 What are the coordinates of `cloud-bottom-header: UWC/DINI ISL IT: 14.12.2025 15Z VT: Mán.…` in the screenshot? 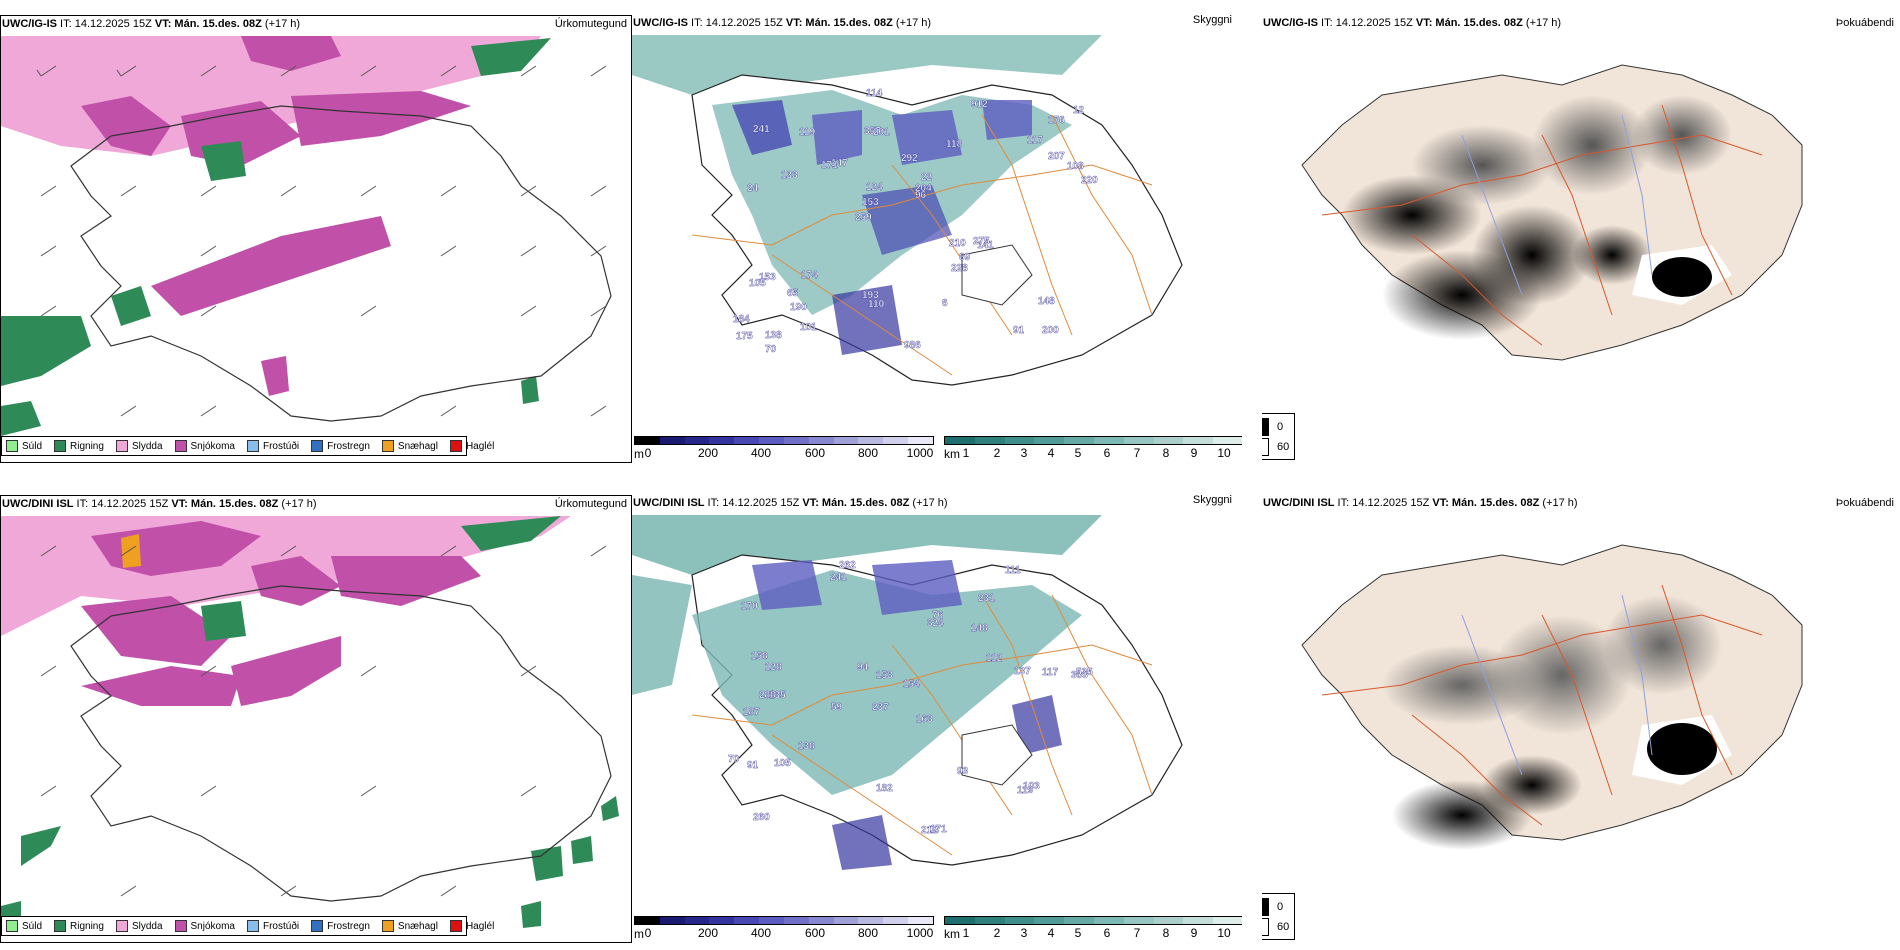 It's located at (790, 503).